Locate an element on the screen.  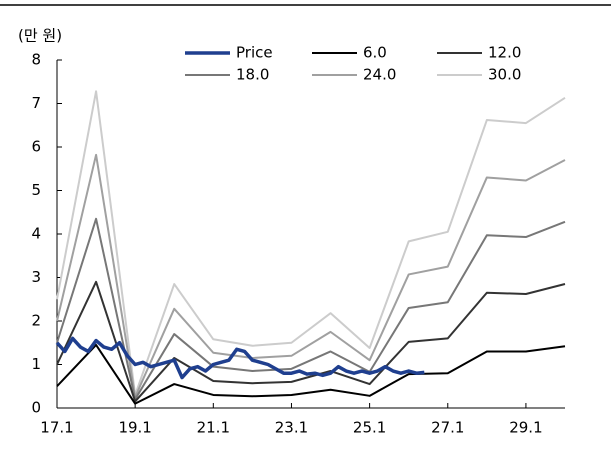
legend-label: 24.0 is located at coordinates (379, 75).